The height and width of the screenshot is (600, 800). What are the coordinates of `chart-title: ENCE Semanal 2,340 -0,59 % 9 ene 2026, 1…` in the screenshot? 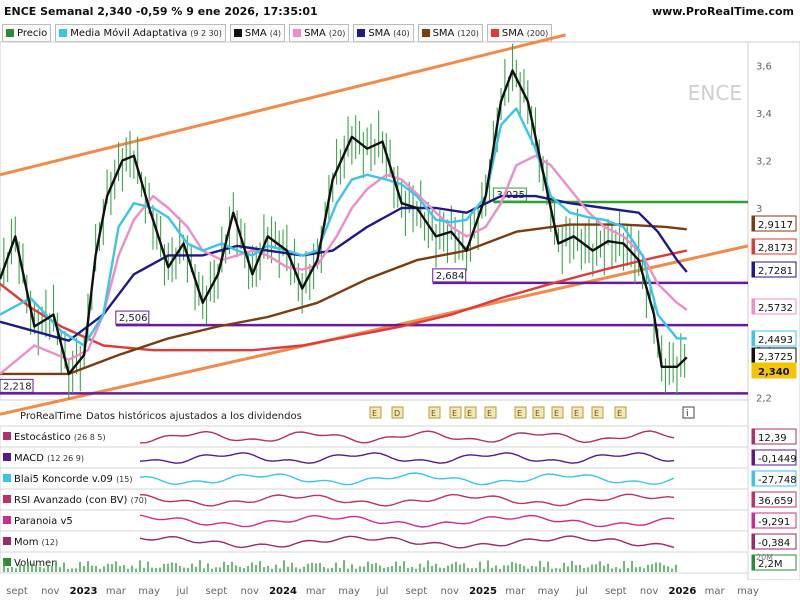 It's located at (161, 11).